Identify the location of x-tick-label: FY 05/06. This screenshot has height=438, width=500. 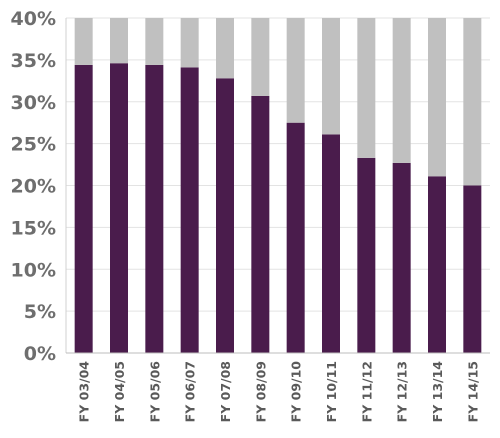
(154, 392).